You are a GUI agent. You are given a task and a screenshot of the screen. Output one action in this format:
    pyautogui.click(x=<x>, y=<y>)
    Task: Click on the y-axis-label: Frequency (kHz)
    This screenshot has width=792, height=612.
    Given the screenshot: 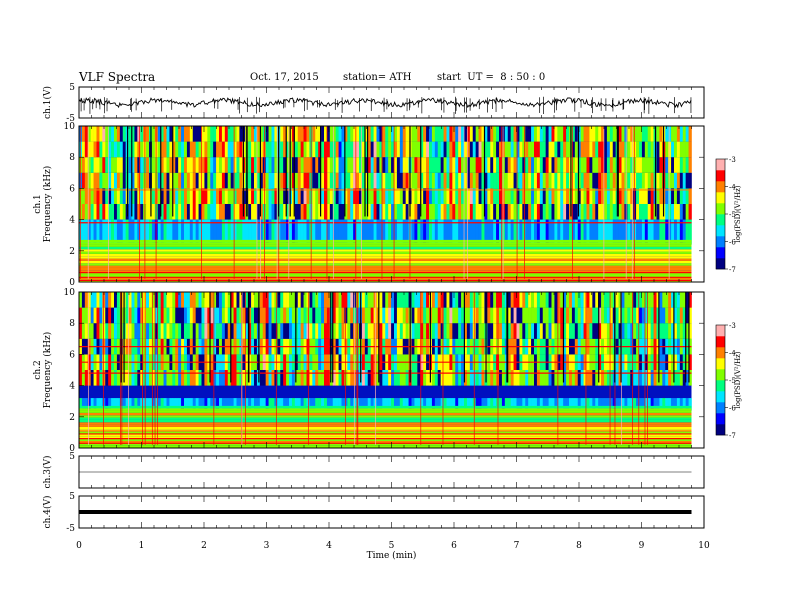 What is the action you would take?
    pyautogui.click(x=47, y=204)
    